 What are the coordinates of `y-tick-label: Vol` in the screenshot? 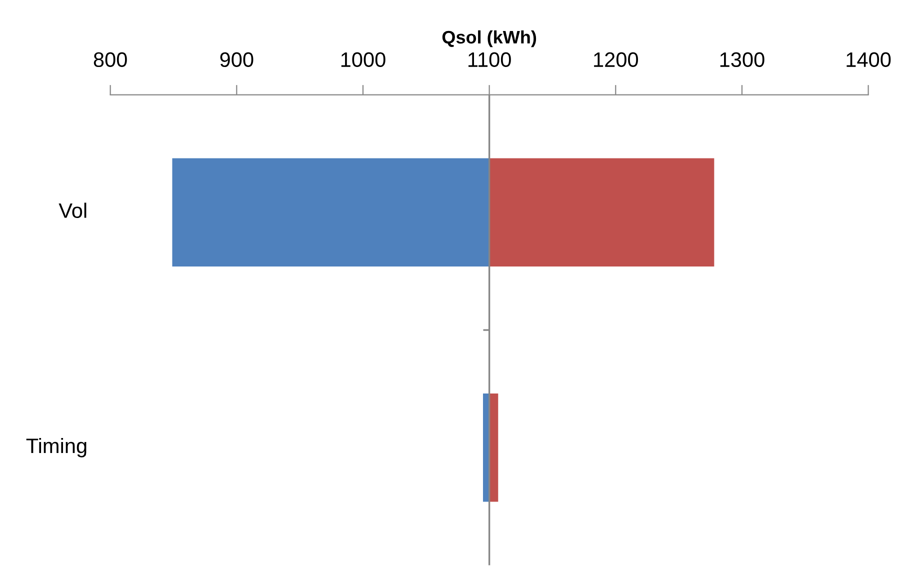 It's located at (72, 210).